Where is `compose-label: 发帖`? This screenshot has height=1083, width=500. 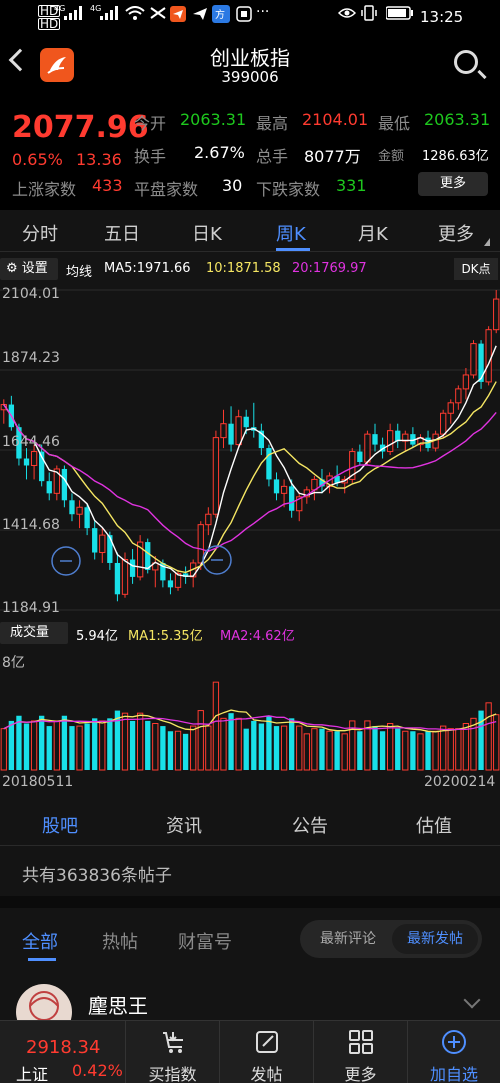 compose-label: 发帖 is located at coordinates (266, 1074).